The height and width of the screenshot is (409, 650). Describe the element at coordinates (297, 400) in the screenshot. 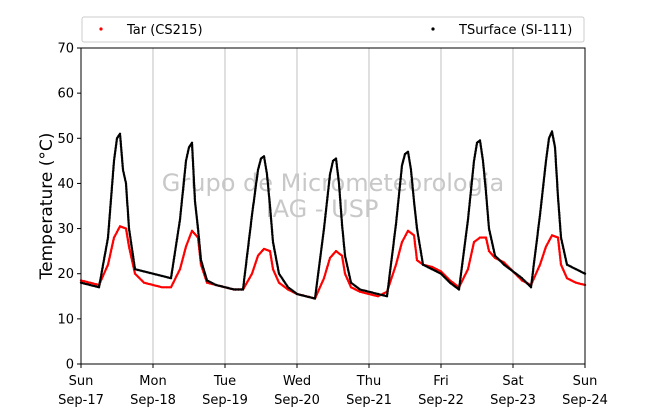

I see `x-tick-label-date: Sep-20` at that location.